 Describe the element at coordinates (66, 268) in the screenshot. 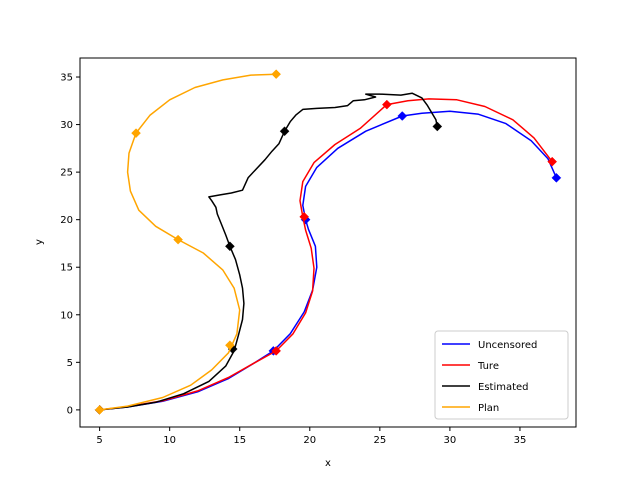

I see `y-tick-label: 15` at that location.